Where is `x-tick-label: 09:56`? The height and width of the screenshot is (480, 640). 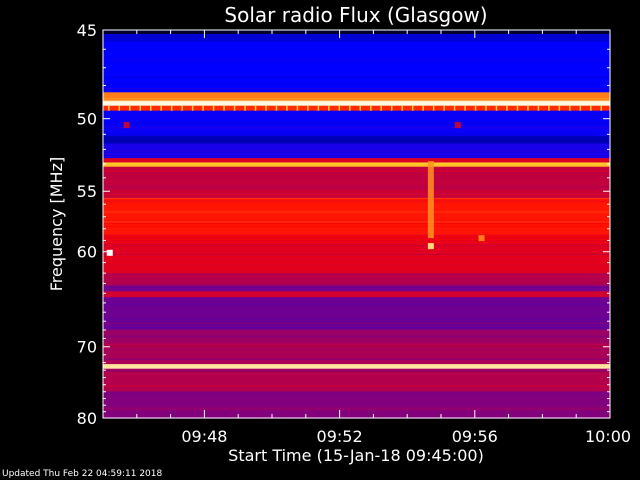
x-tick-label: 09:56 is located at coordinates (475, 436).